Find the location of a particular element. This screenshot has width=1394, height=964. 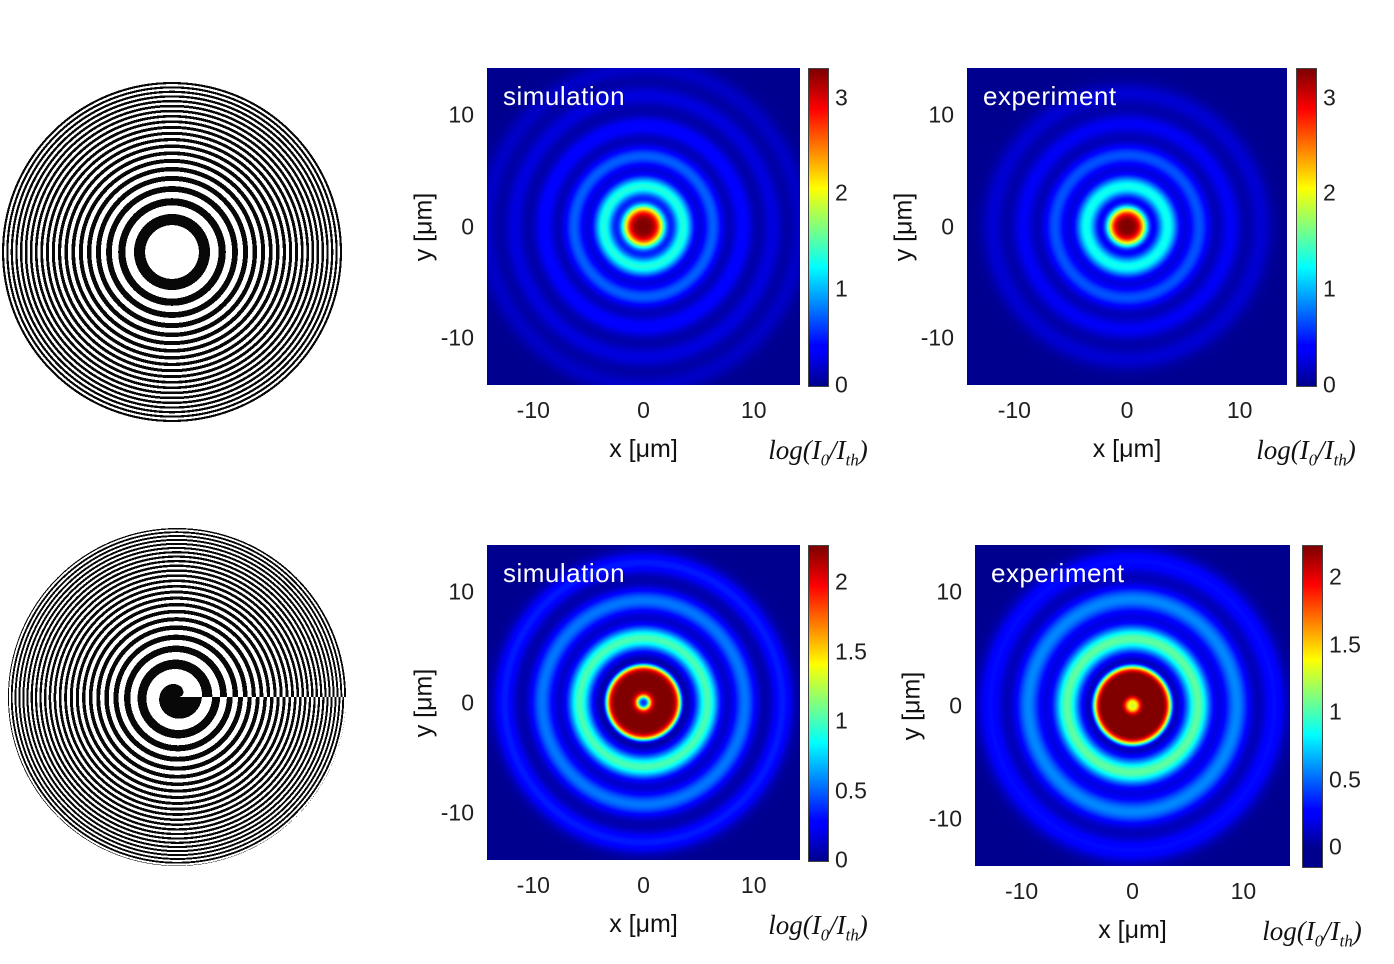

spiral-zone-plate-image is located at coordinates (177, 697).